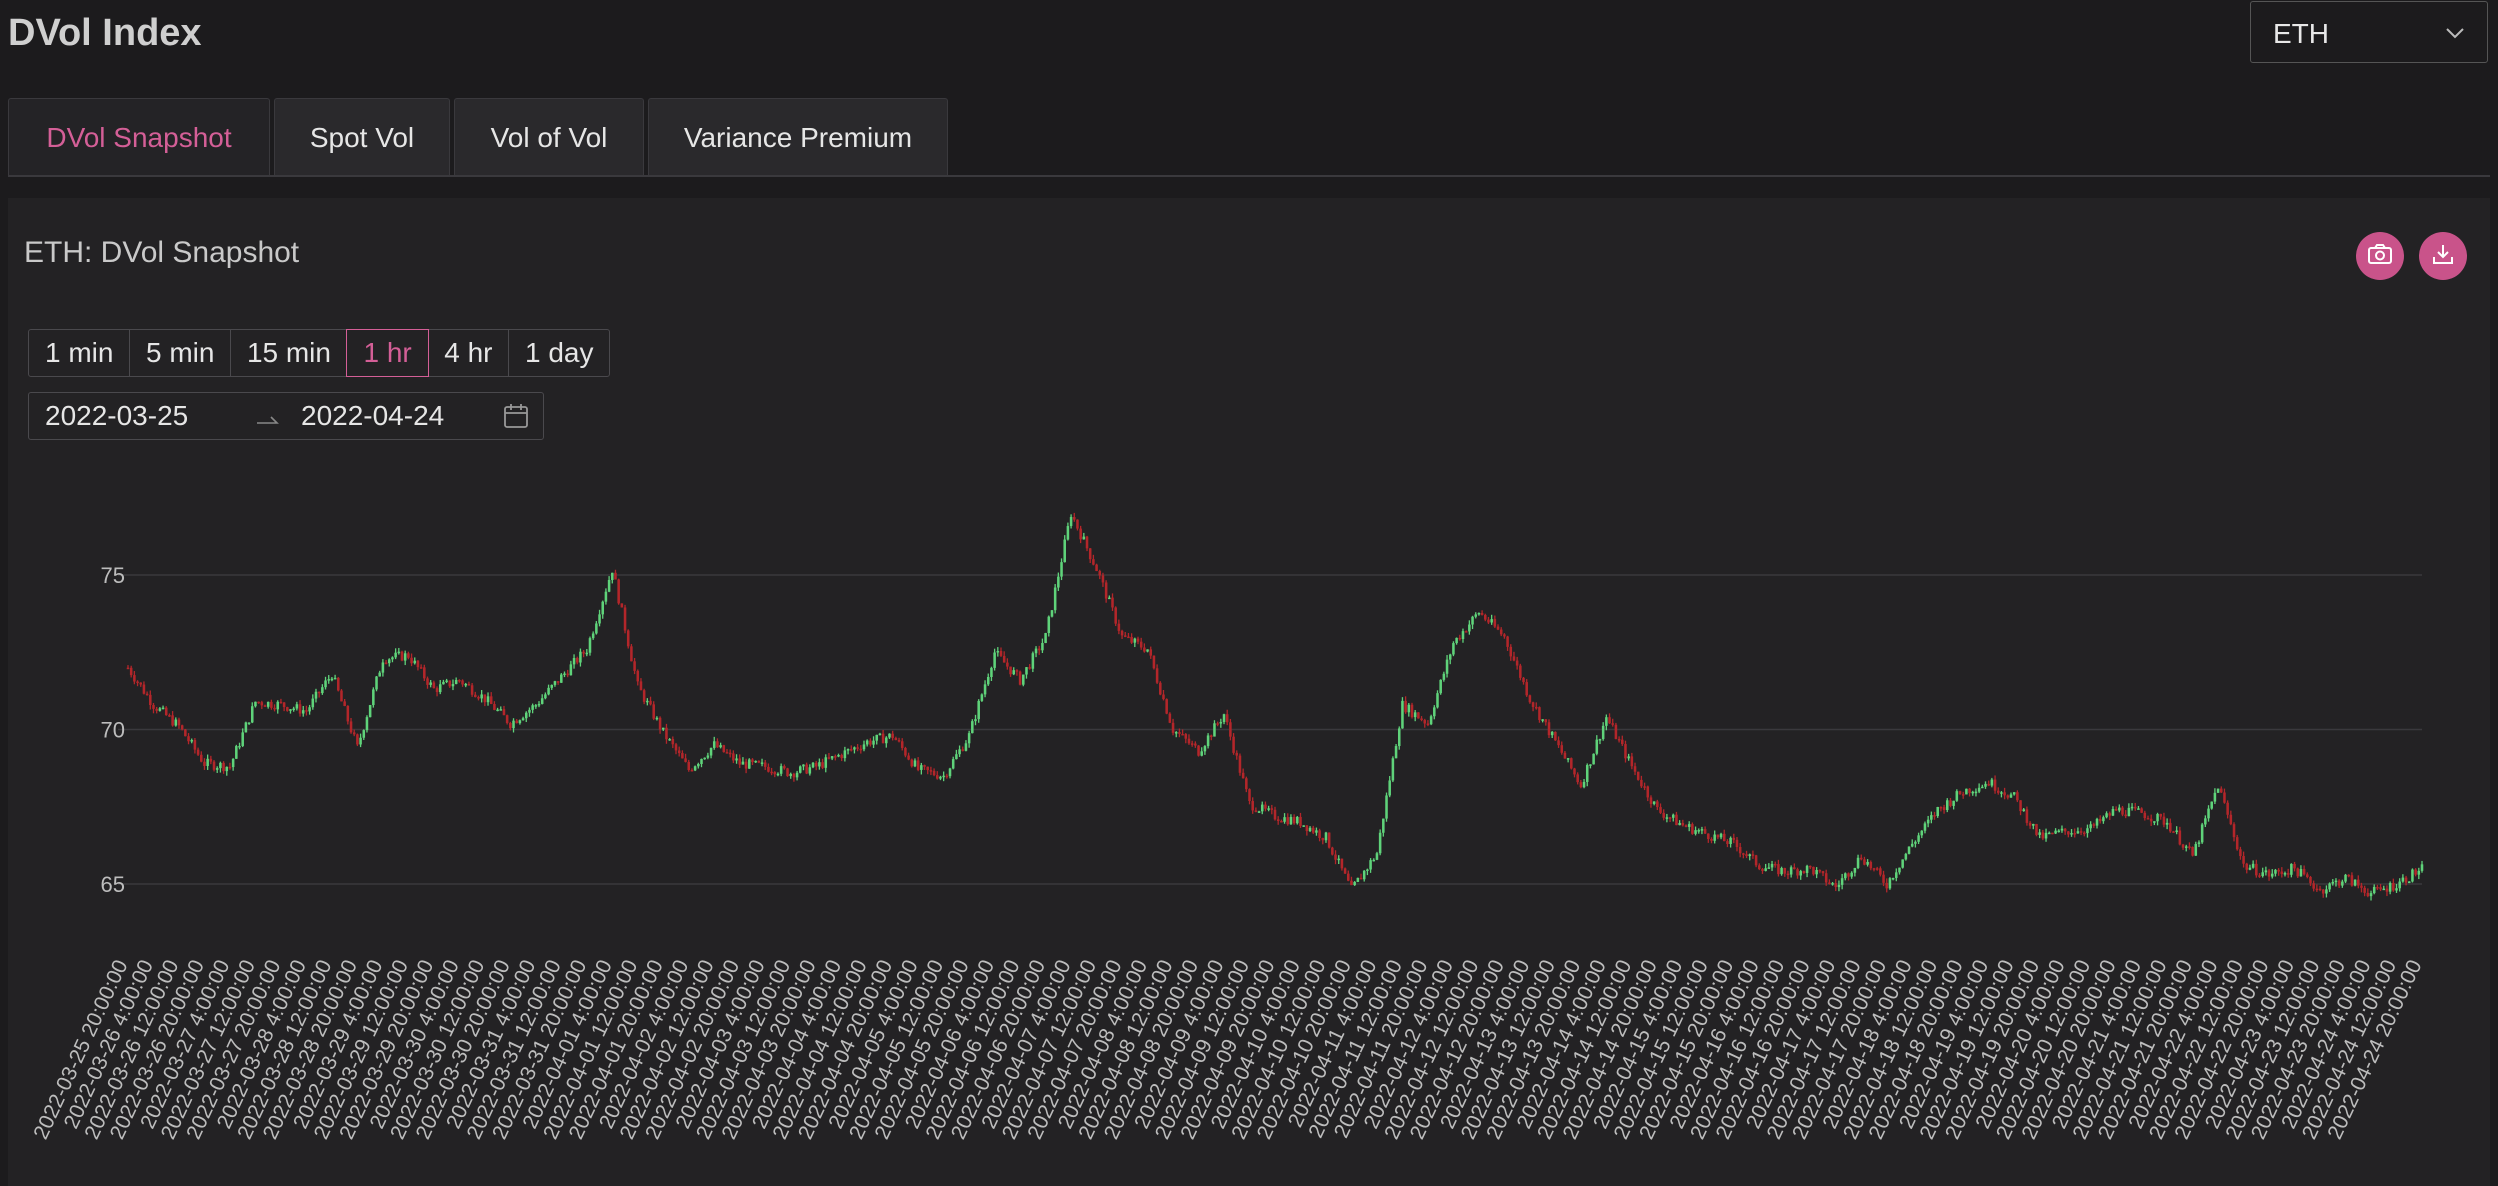  I want to click on tab-dvol-snapshot: DVol Snapshot, so click(139, 137).